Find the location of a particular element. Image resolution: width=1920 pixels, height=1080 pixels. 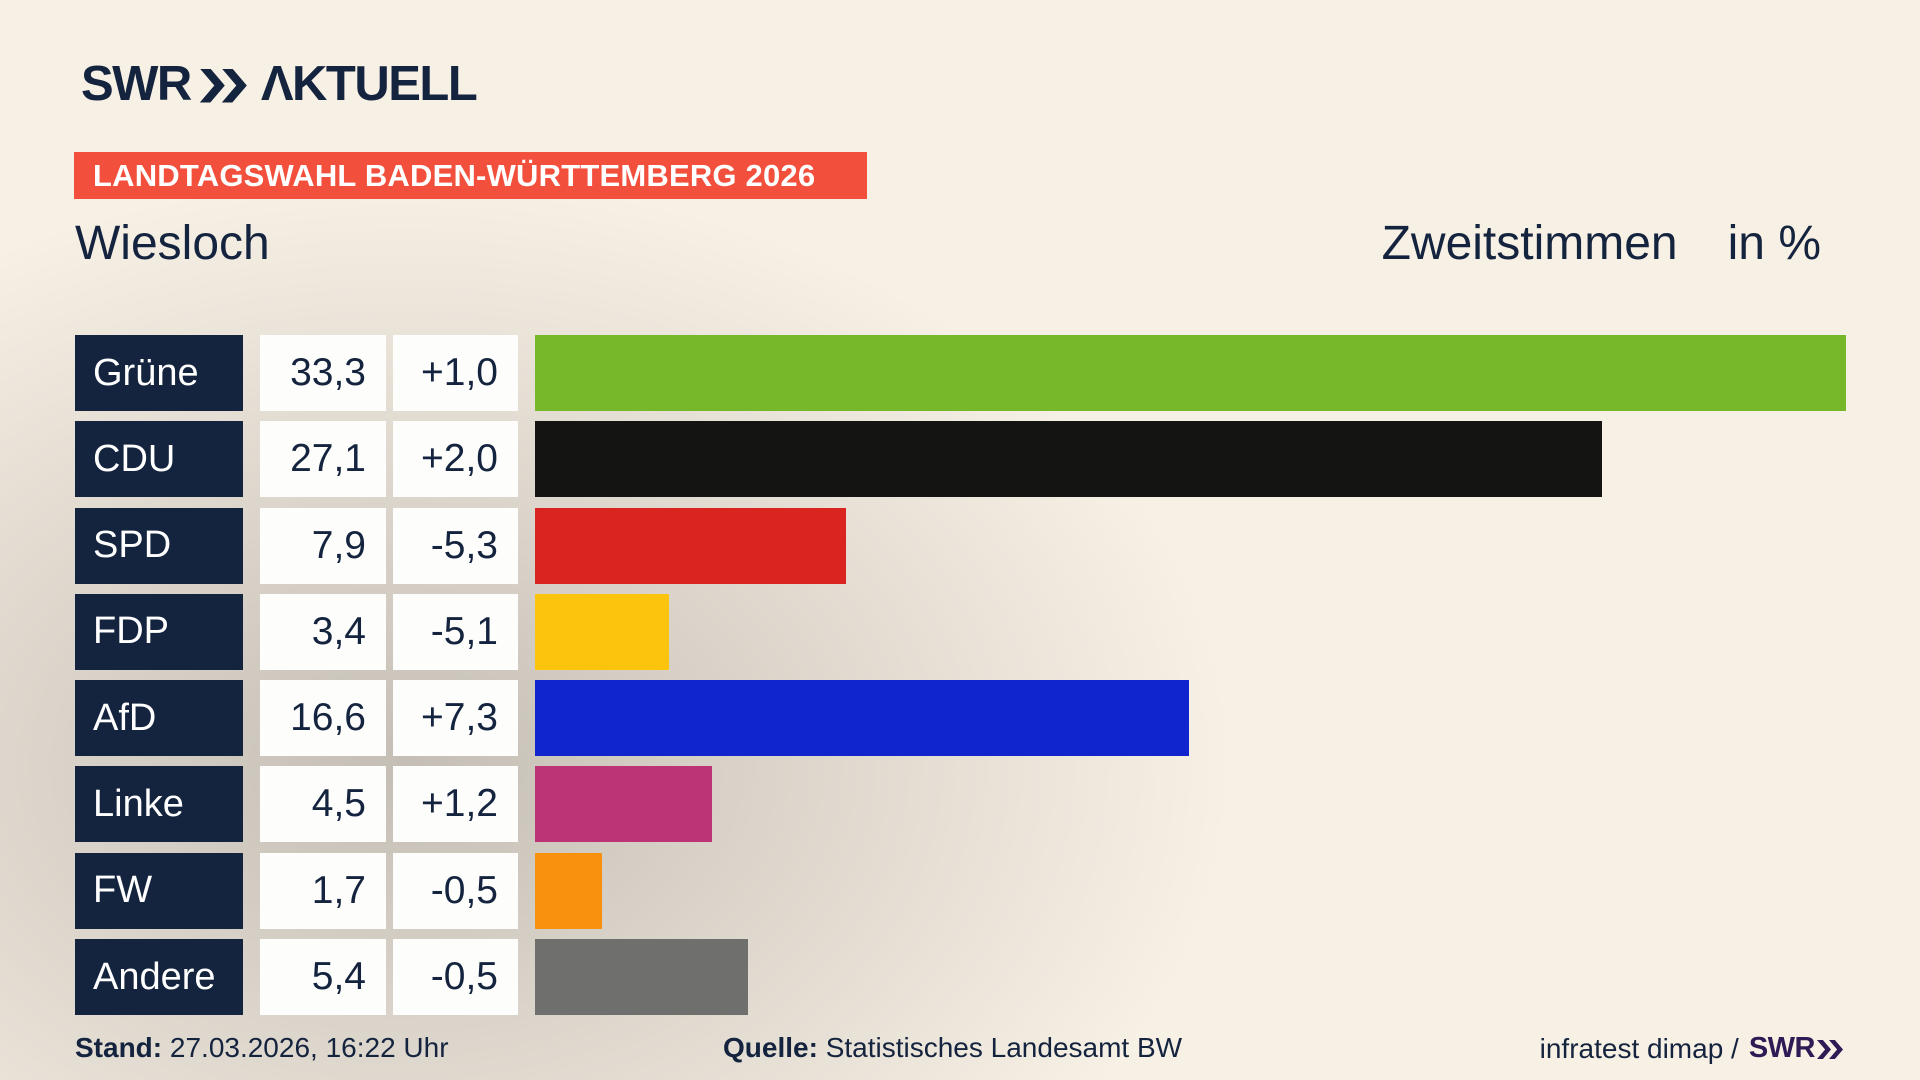

stand-label: Stand: is located at coordinates (119, 1047).